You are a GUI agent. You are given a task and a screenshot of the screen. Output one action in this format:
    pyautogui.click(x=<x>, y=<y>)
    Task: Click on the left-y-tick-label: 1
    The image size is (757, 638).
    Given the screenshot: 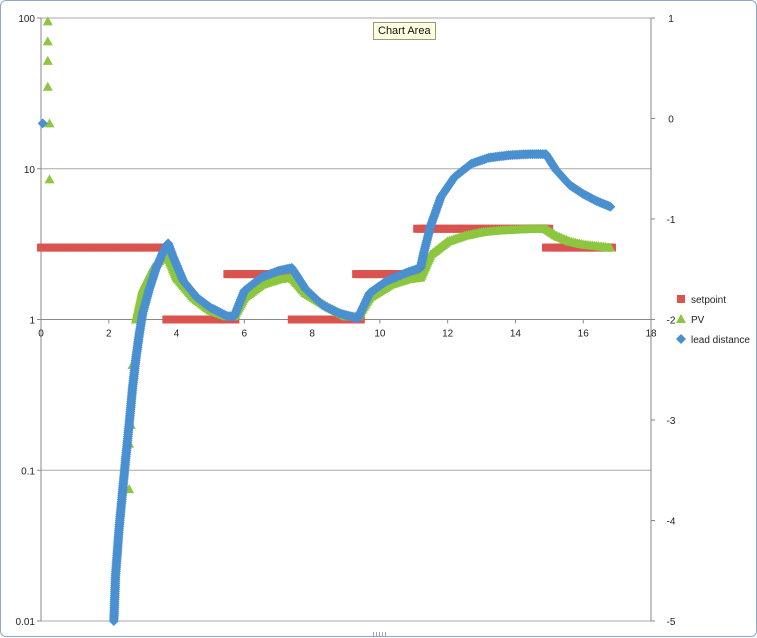 What is the action you would take?
    pyautogui.click(x=32, y=321)
    